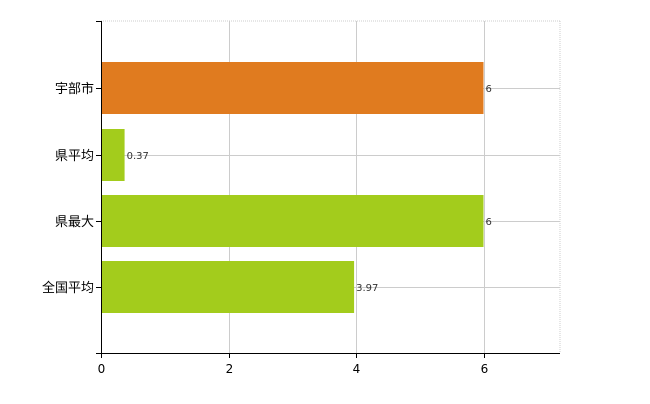 This screenshot has width=650, height=404. Describe the element at coordinates (230, 369) in the screenshot. I see `x-tick-label: 2` at that location.